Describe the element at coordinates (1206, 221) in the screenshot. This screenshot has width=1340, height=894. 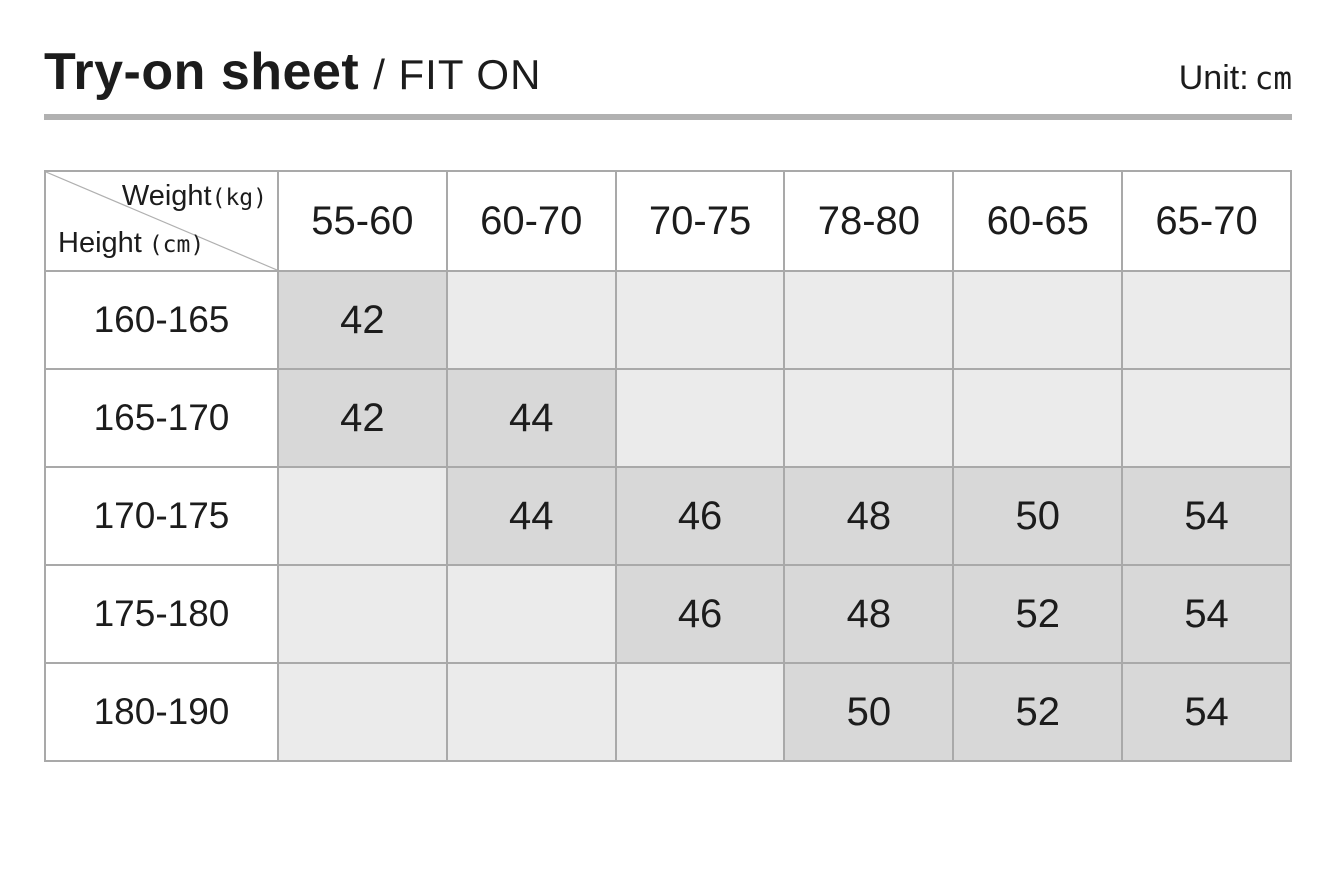
I see `weight-column-header: 65-70` at that location.